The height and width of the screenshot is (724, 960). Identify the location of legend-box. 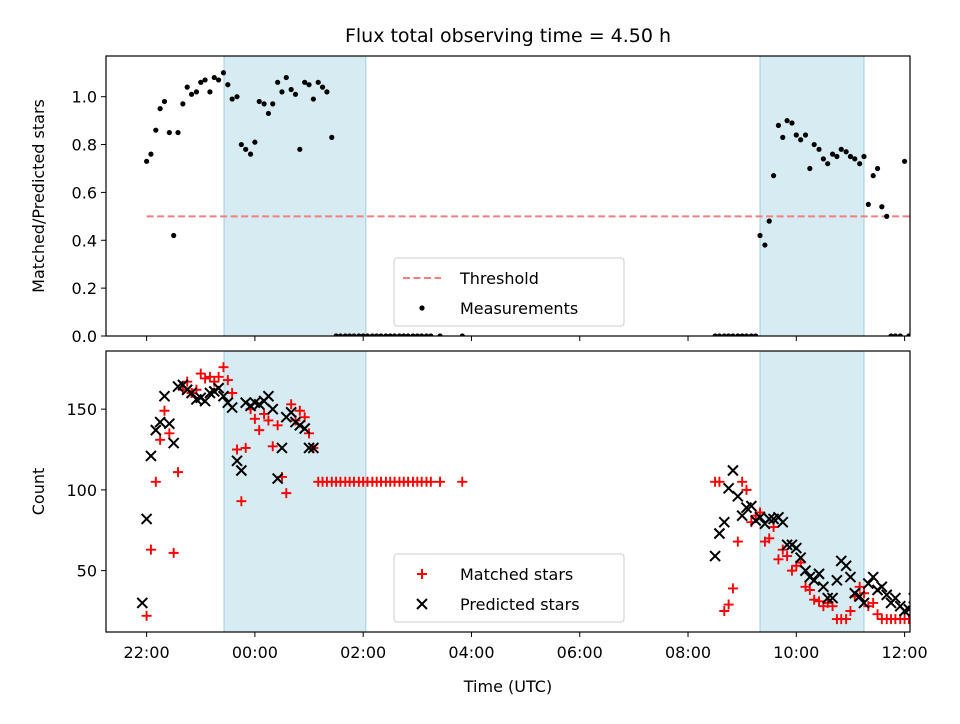
(509, 588).